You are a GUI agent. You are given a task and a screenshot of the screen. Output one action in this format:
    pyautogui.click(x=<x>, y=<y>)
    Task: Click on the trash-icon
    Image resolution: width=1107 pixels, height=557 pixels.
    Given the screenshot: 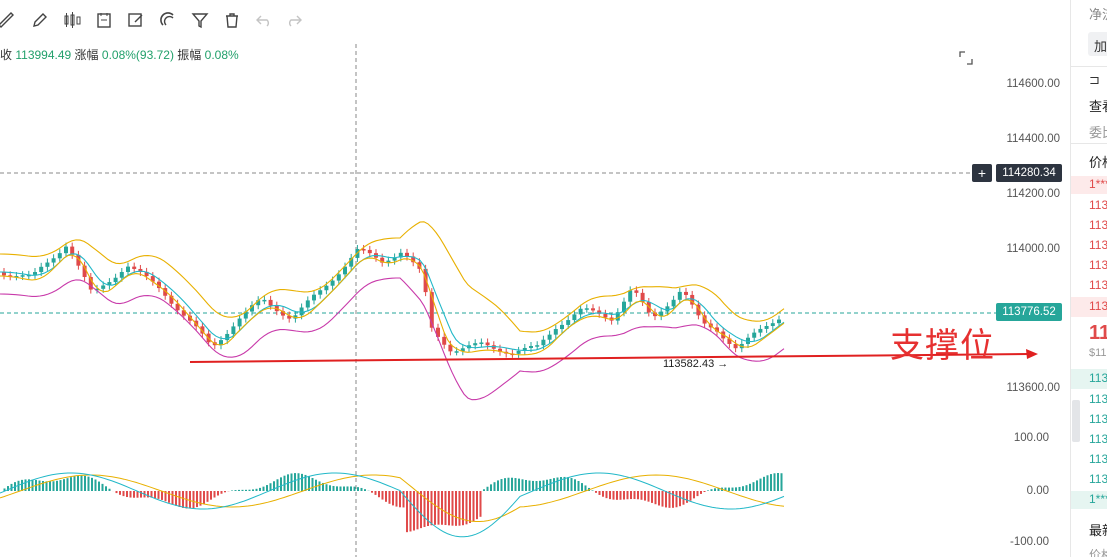 What is the action you would take?
    pyautogui.click(x=232, y=20)
    